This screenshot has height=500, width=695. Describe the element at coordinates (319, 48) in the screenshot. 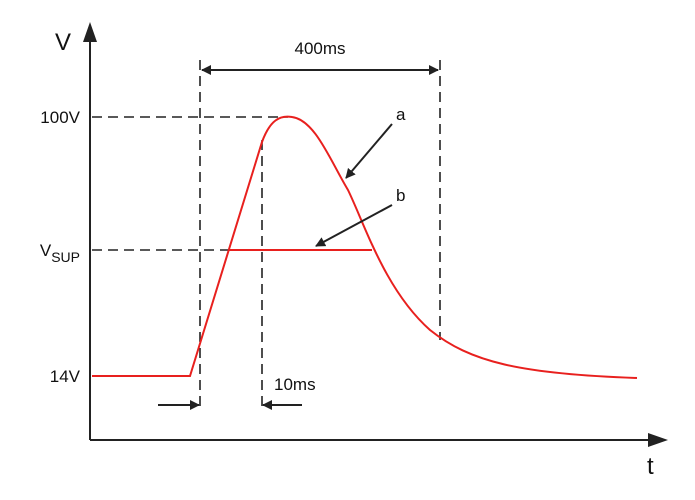

I see `pulse-label: 400ms` at that location.